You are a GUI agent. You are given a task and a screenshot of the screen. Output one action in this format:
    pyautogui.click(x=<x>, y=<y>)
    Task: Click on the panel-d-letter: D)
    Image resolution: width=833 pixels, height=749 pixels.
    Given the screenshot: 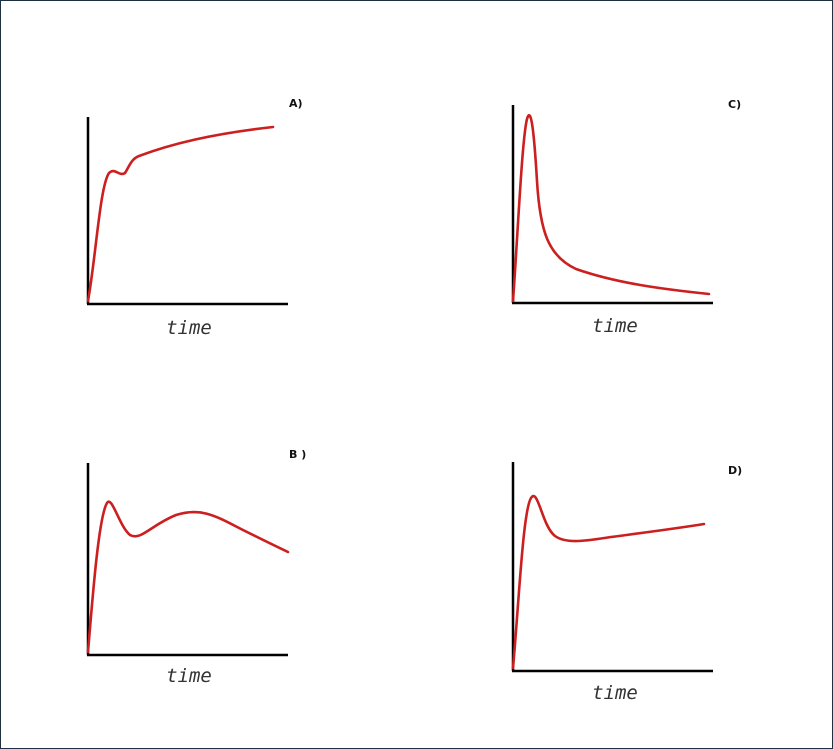 What is the action you would take?
    pyautogui.click(x=735, y=470)
    